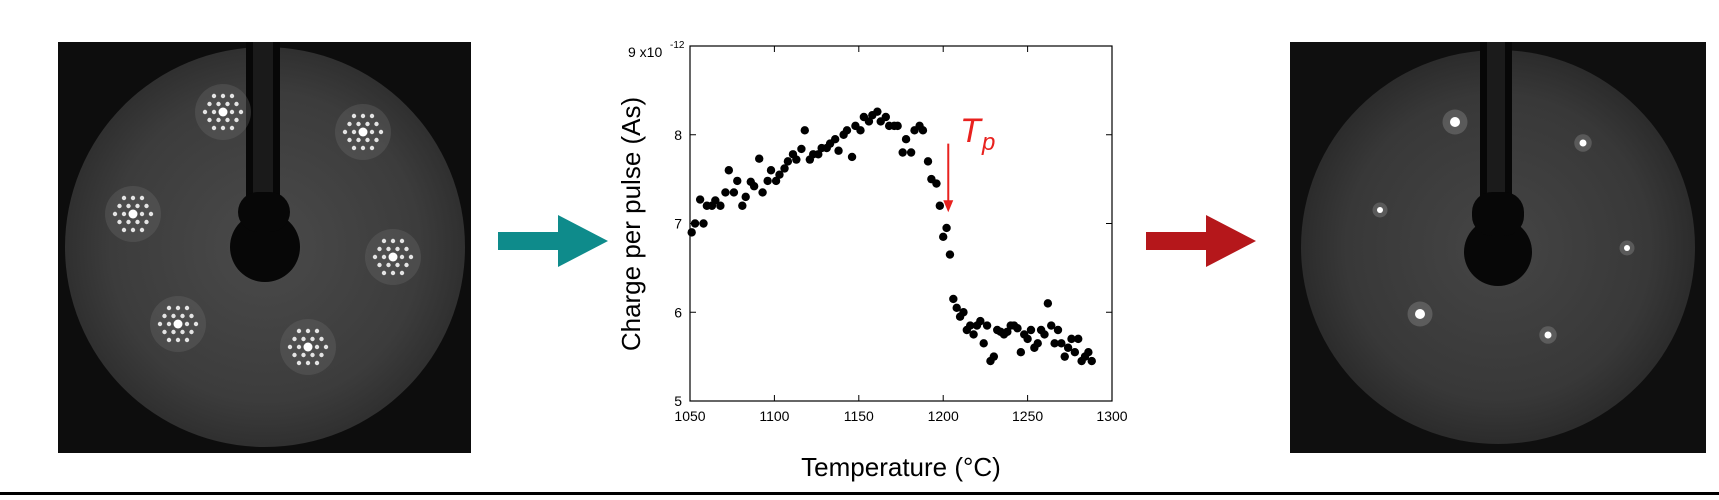  I want to click on x-tick-label: 1100, so click(774, 416).